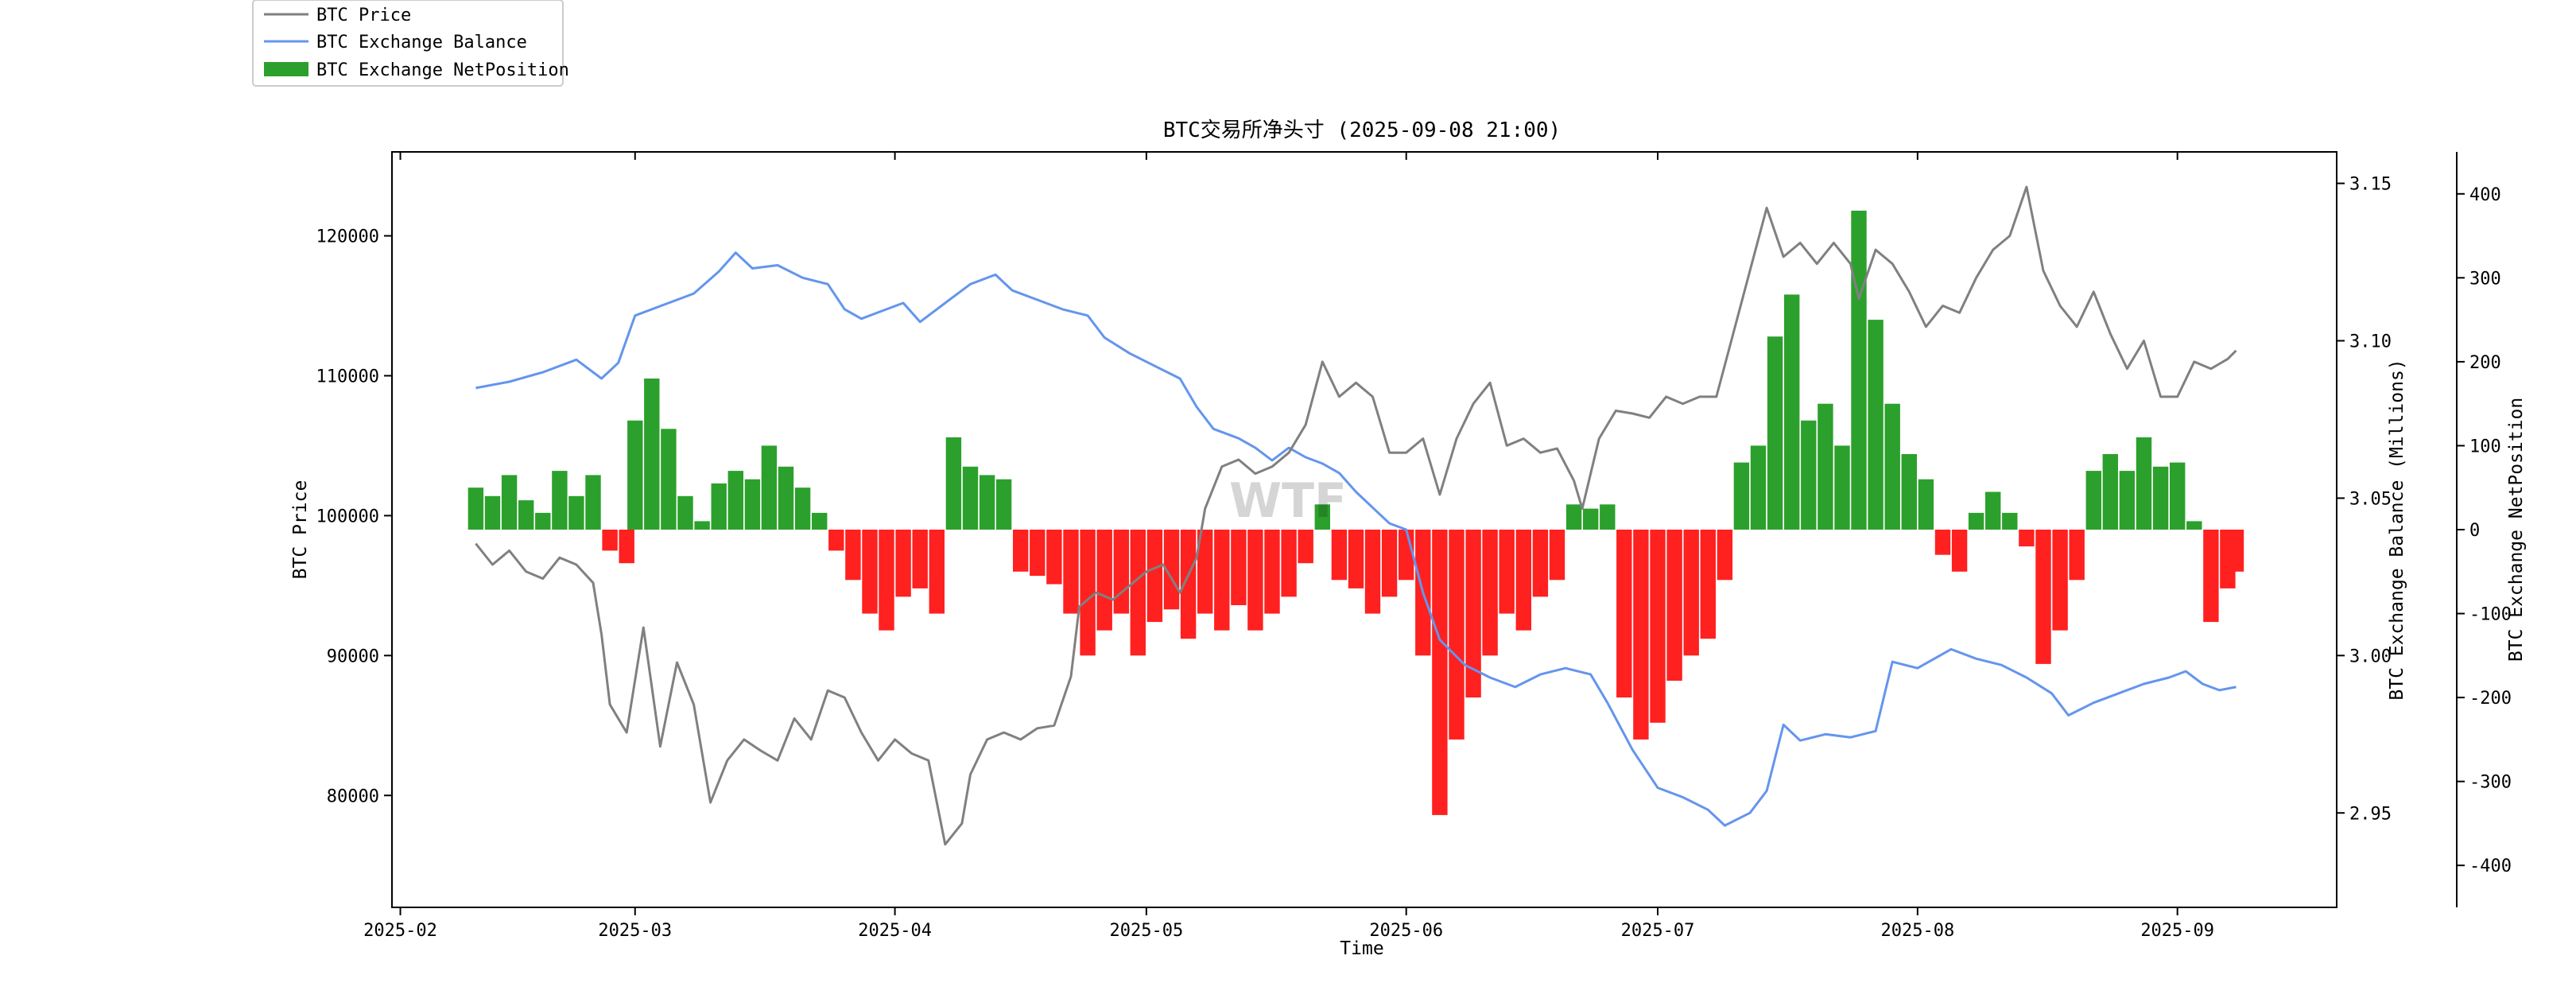 The height and width of the screenshot is (1002, 2576). What do you see at coordinates (1147, 931) in the screenshot?
I see `x-tick-label: 2025-05` at bounding box center [1147, 931].